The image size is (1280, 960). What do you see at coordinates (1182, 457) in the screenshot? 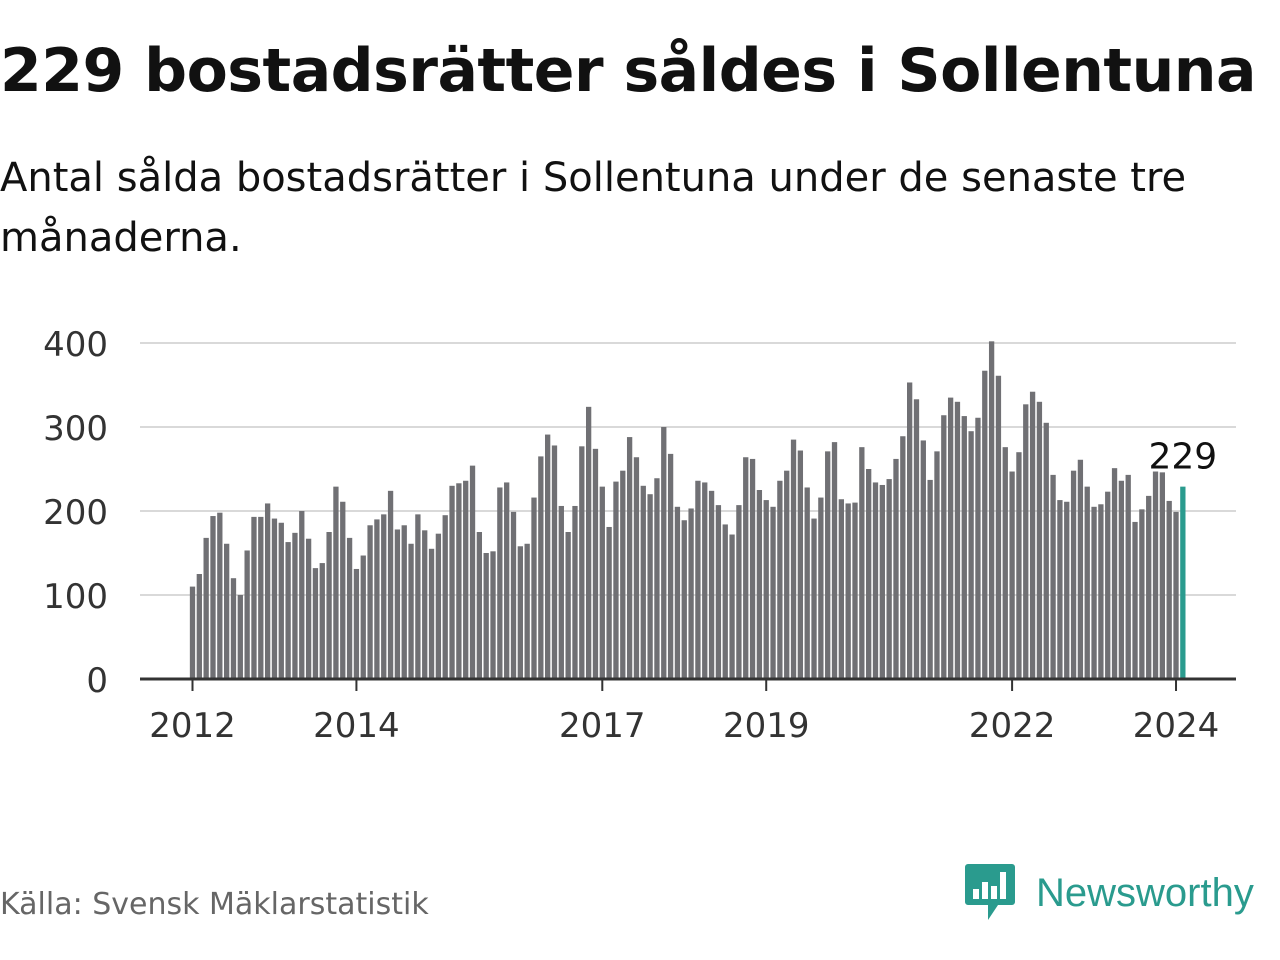
I see `highlight-value-label: 229` at bounding box center [1182, 457].